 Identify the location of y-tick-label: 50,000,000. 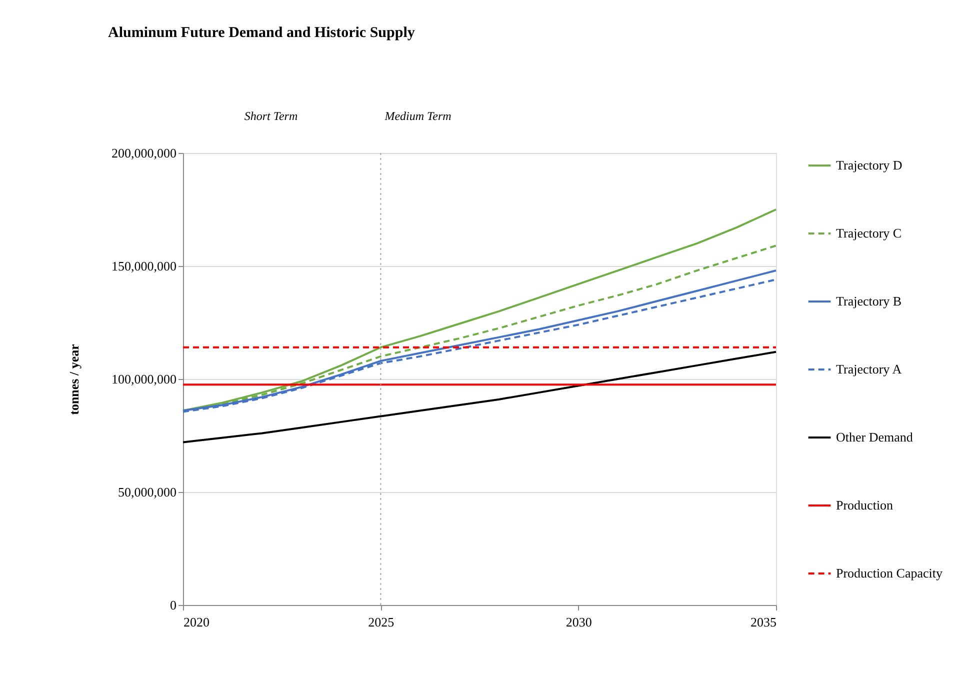
(147, 492).